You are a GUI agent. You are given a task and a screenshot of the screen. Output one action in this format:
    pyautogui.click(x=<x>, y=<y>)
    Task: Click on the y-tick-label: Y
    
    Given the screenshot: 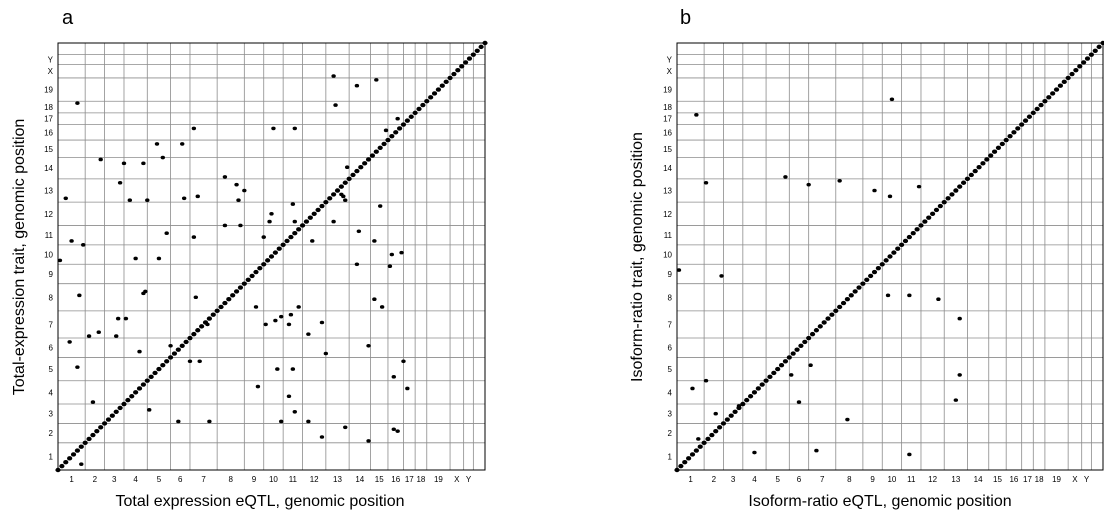 What is the action you would take?
    pyautogui.click(x=670, y=59)
    